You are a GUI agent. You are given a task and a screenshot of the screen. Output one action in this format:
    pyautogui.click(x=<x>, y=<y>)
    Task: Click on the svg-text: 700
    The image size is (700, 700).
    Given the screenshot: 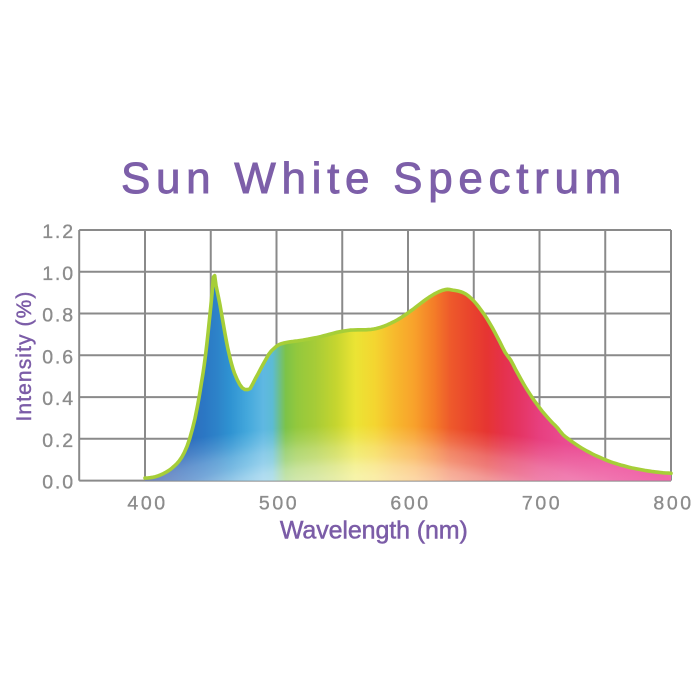 What is the action you would take?
    pyautogui.click(x=542, y=504)
    